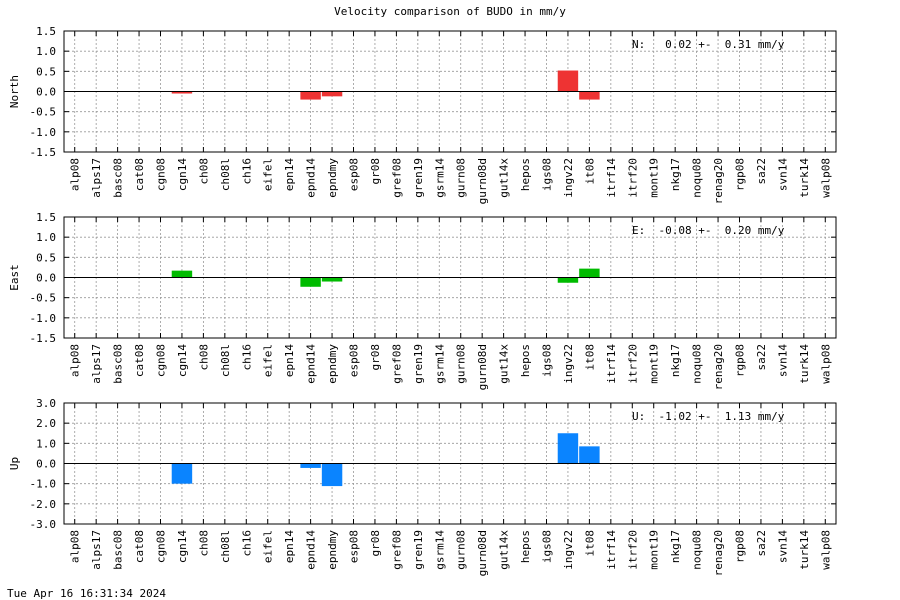 This screenshot has width=900, height=600. I want to click on stats-annotation: E: -0.08 +- 0.20 mm/y, so click(708, 230).